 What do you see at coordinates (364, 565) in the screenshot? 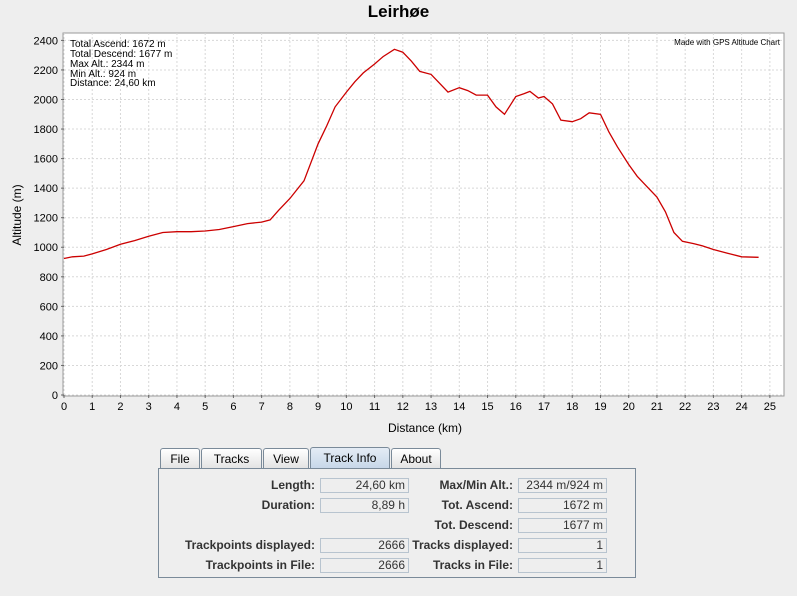
I see `trackpoints-in-file-value: 2666` at bounding box center [364, 565].